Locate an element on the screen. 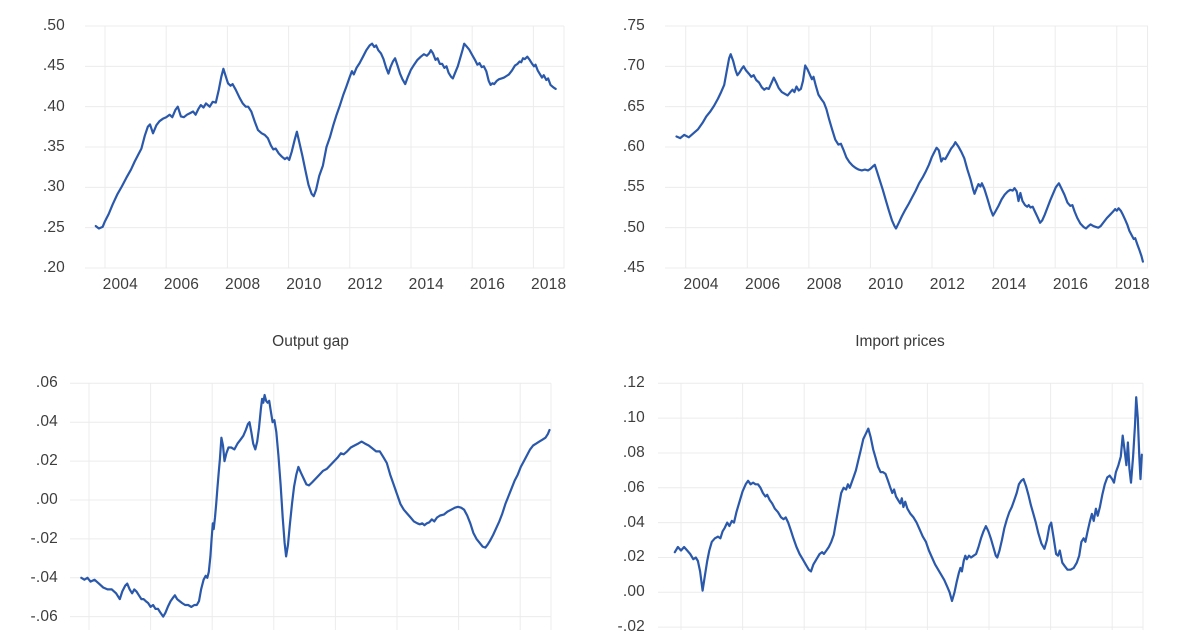 The height and width of the screenshot is (636, 1200). y-tick-label: .55 is located at coordinates (633, 187).